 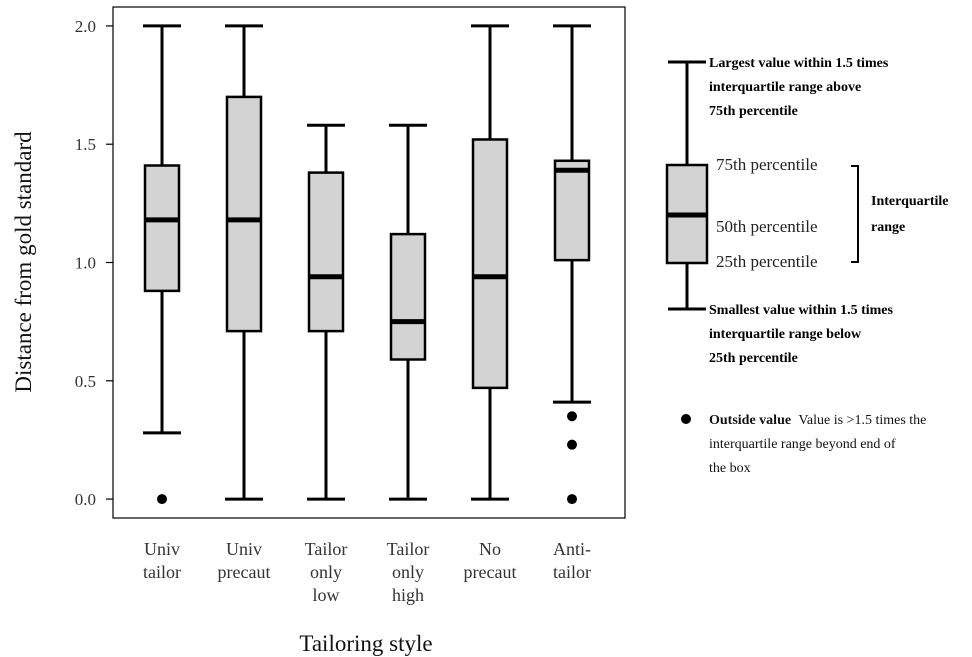 I want to click on y-axis-title: Distance from gold standard, so click(x=23, y=262).